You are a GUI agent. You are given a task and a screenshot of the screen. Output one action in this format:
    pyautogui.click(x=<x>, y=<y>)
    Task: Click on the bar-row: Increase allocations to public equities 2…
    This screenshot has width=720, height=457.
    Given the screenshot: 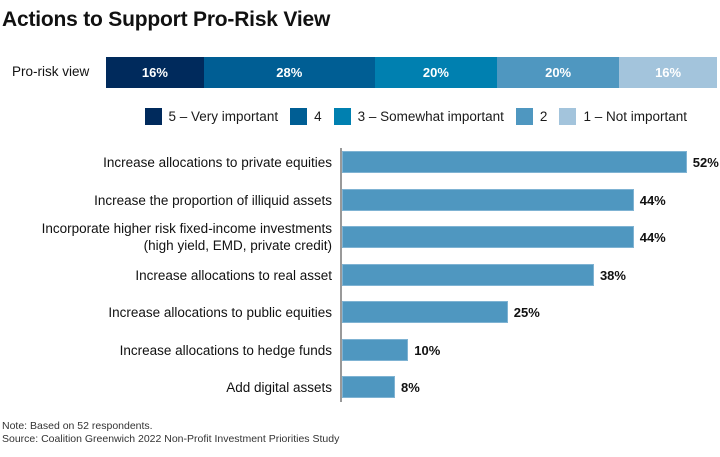 What is the action you would take?
    pyautogui.click(x=360, y=312)
    